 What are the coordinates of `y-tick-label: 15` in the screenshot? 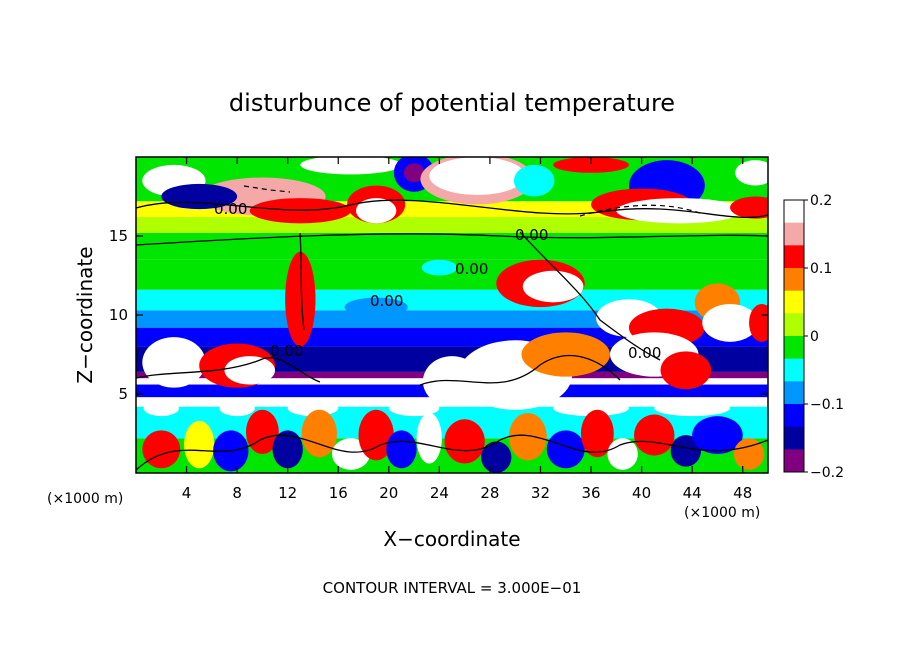 It's located at (118, 236).